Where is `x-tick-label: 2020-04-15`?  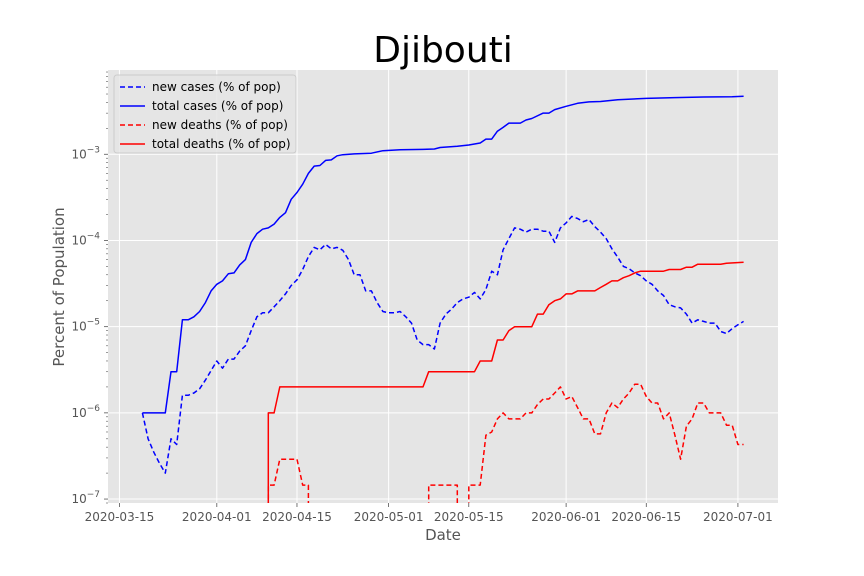
x-tick-label: 2020-04-15 is located at coordinates (297, 517).